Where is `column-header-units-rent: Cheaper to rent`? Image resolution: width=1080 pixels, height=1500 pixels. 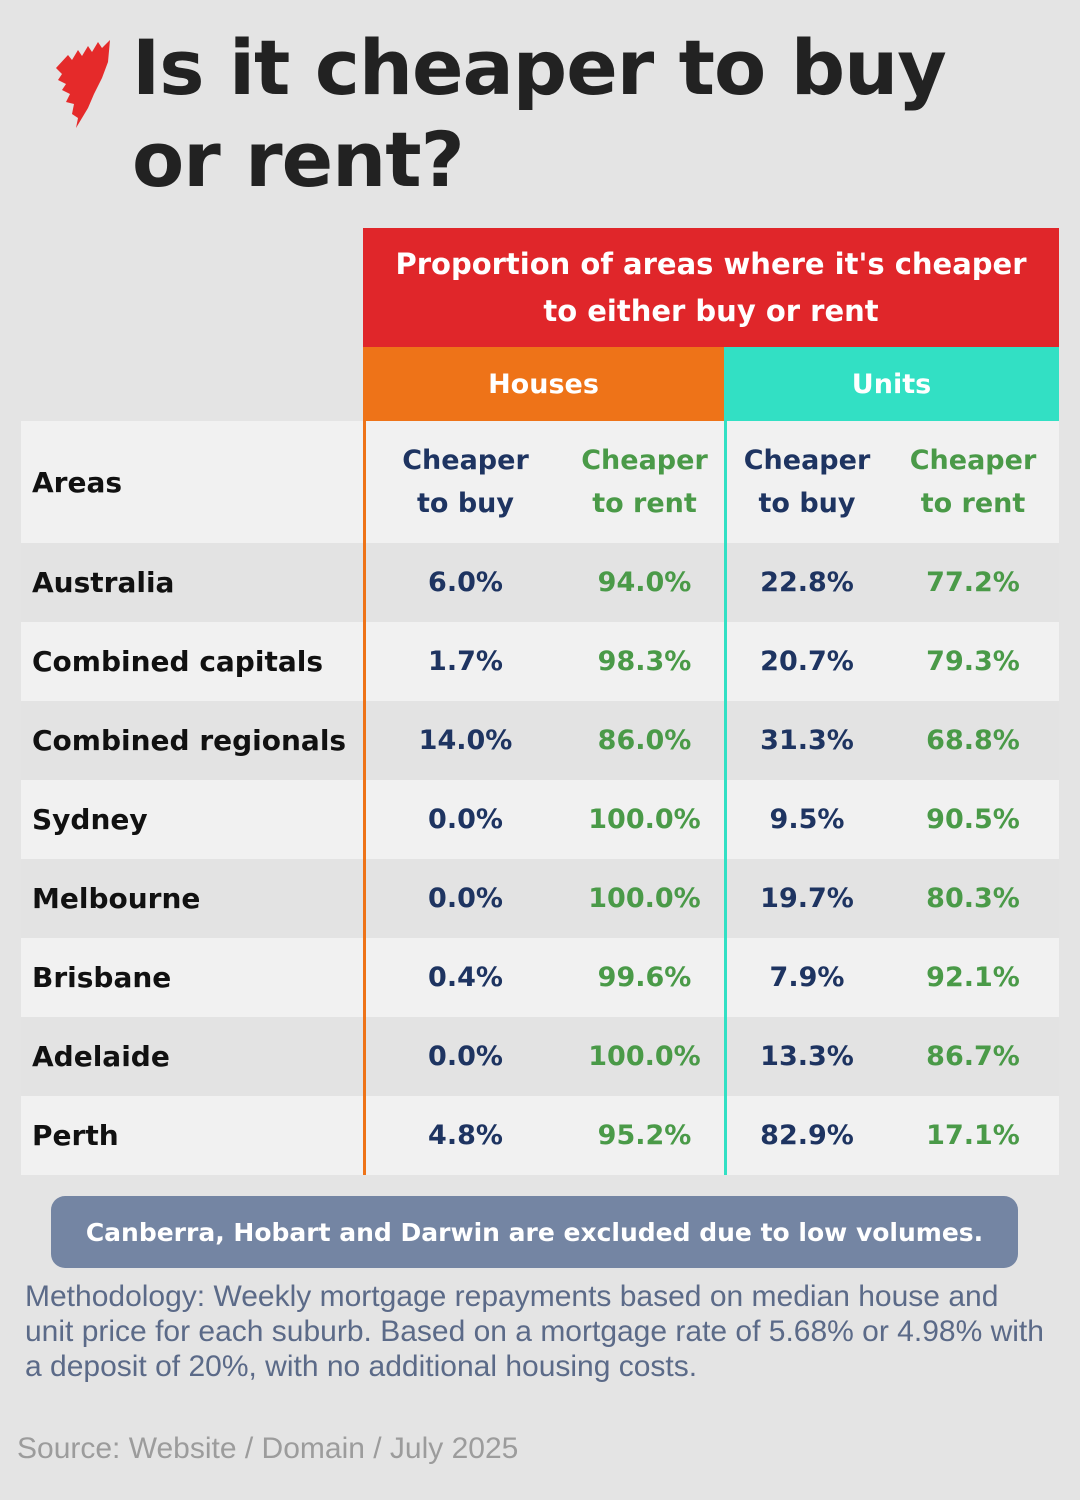 column-header-units-rent: Cheaper to rent is located at coordinates (973, 482).